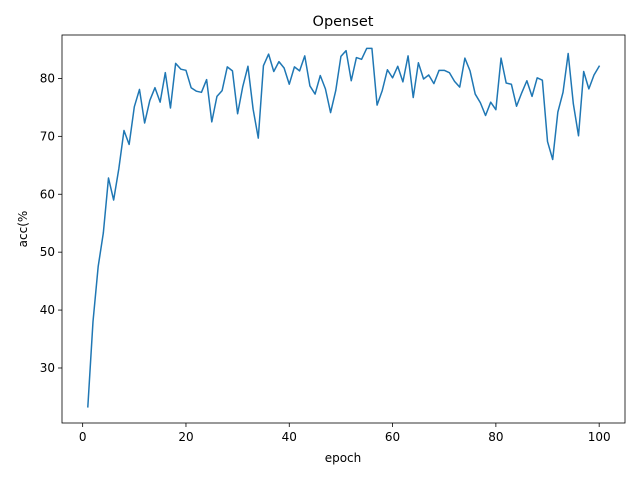 This screenshot has width=640, height=480. Describe the element at coordinates (343, 22) in the screenshot. I see `chart-title: Openset` at that location.